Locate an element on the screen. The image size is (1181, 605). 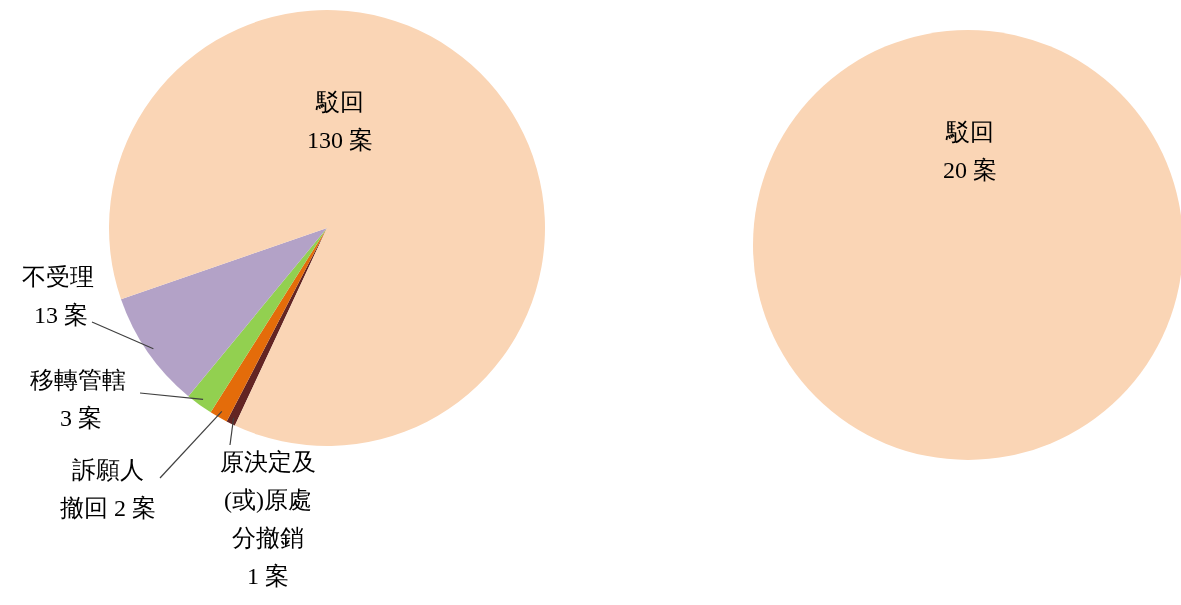
slice-label: 不受理 is located at coordinates (58, 277).